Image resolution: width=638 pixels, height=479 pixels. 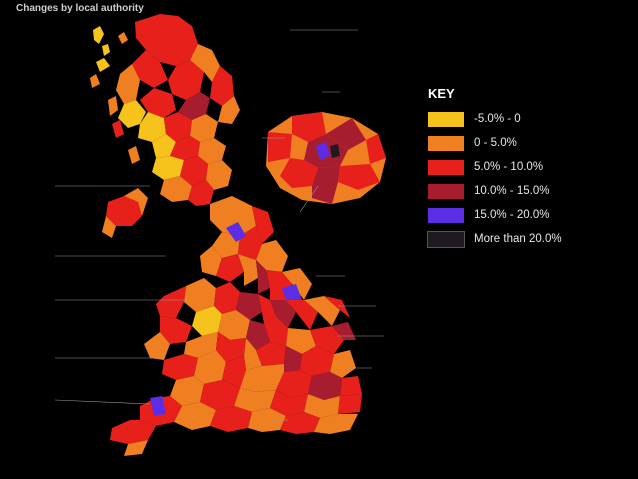 I want to click on key-row: -5.0% - 0, so click(x=495, y=119).